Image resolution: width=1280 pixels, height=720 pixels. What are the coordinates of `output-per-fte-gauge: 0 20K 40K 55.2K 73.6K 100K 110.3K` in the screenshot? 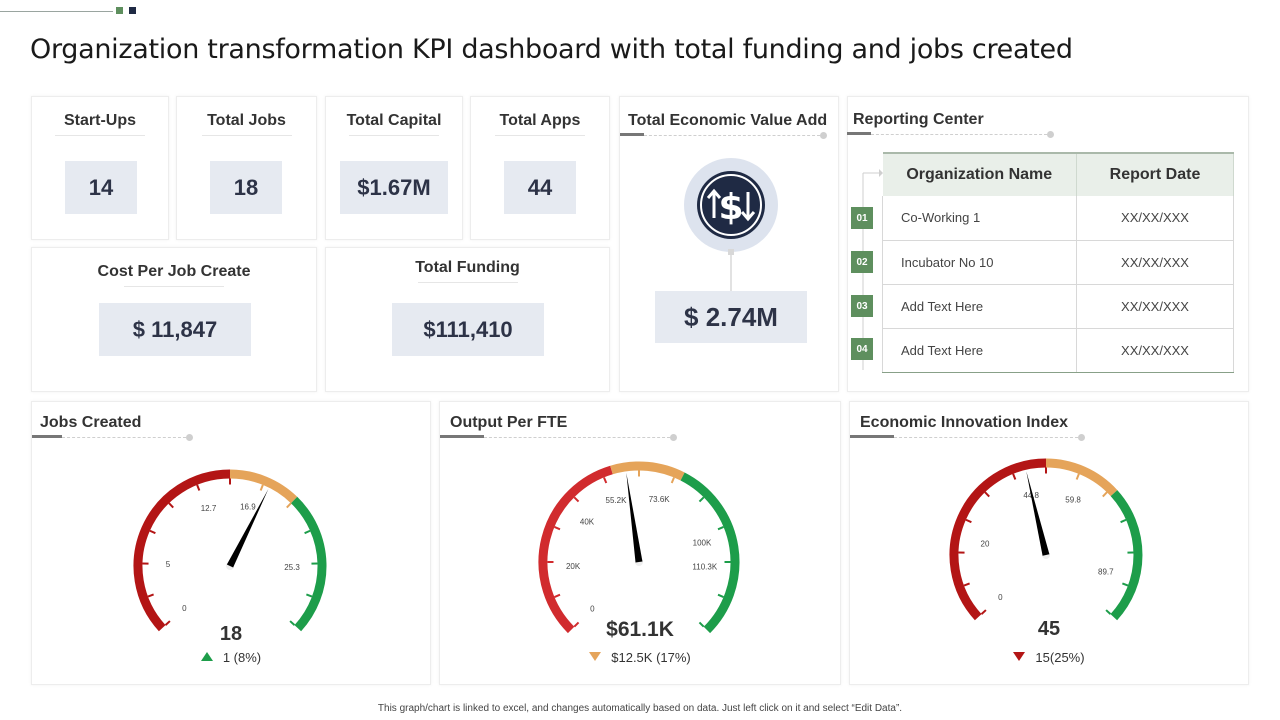 It's located at (639, 547).